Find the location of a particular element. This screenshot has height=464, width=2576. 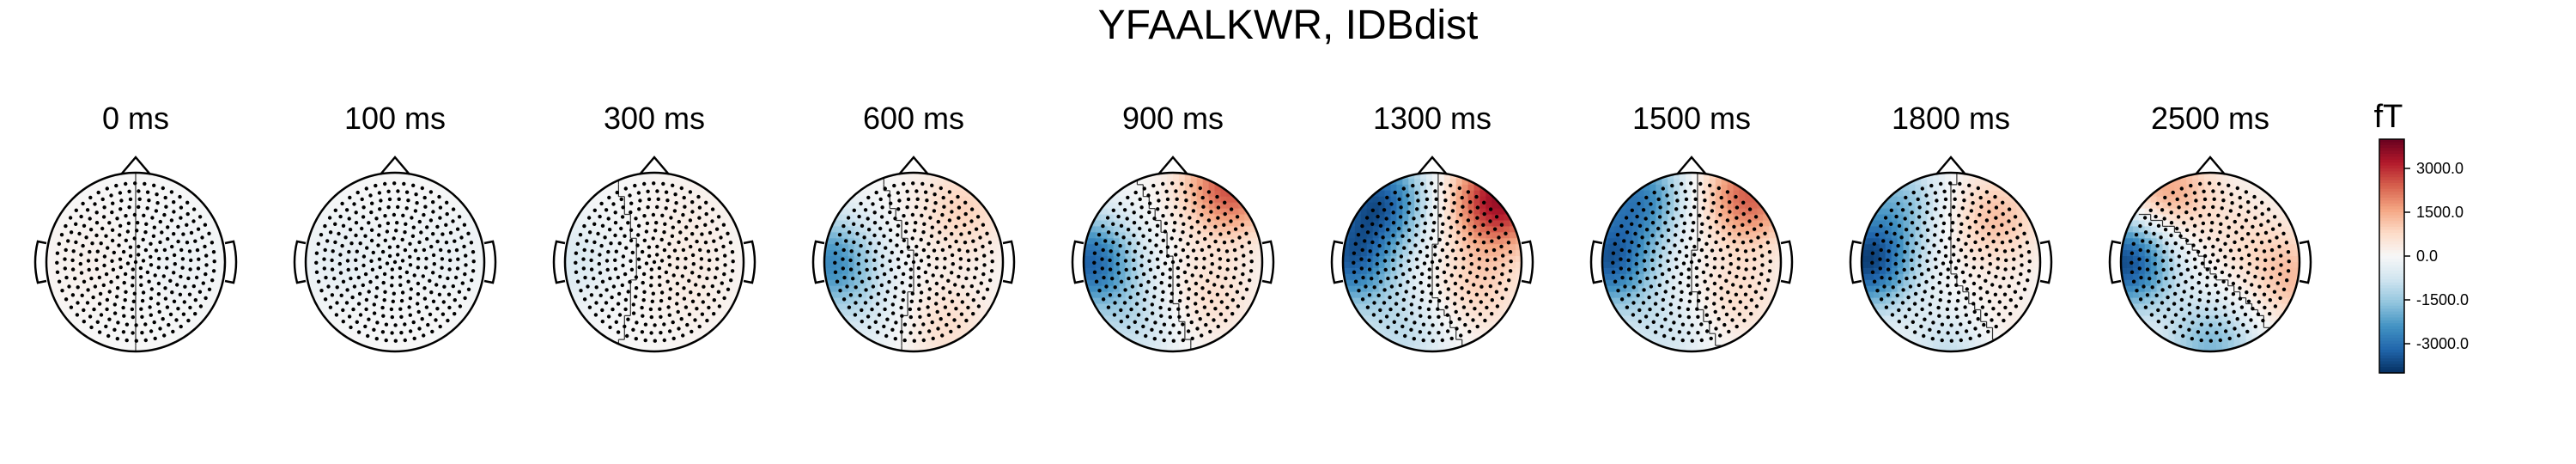

topomap-panel: 1500 ms is located at coordinates (1692, 227).